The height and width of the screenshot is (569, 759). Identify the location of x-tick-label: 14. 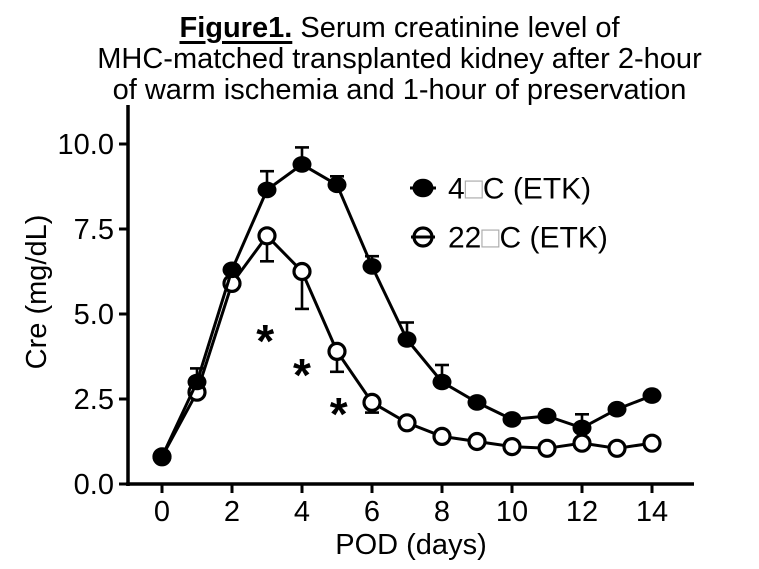
(652, 512).